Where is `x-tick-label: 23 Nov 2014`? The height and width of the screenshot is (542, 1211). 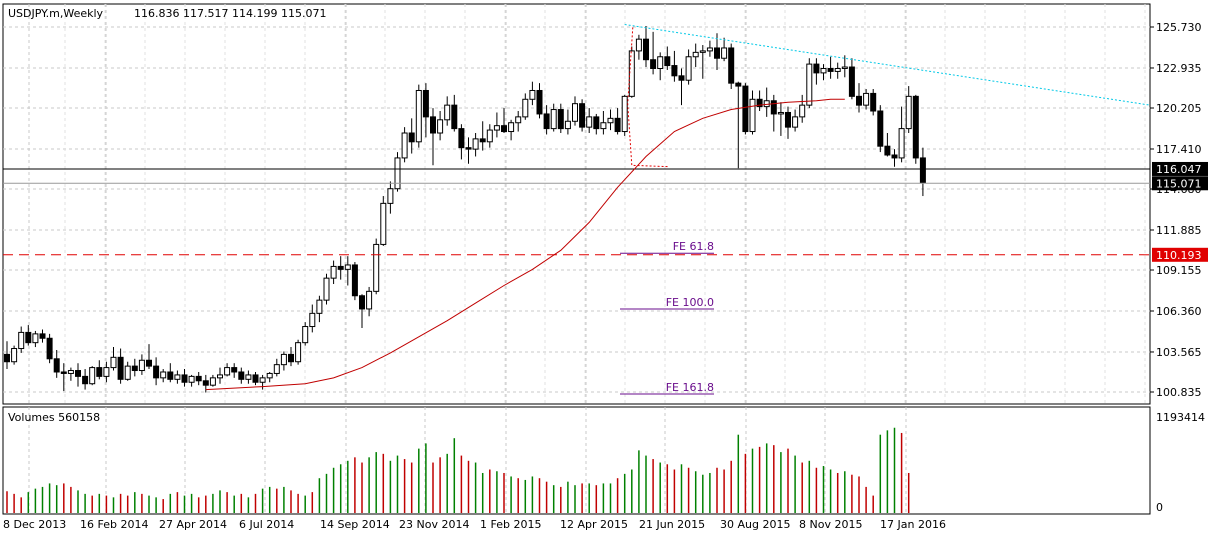 x-tick-label: 23 Nov 2014 is located at coordinates (434, 524).